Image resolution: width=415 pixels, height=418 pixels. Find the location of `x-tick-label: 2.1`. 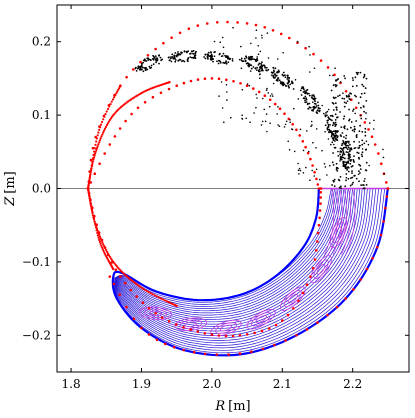

x-tick-label: 2.1 is located at coordinates (282, 384).